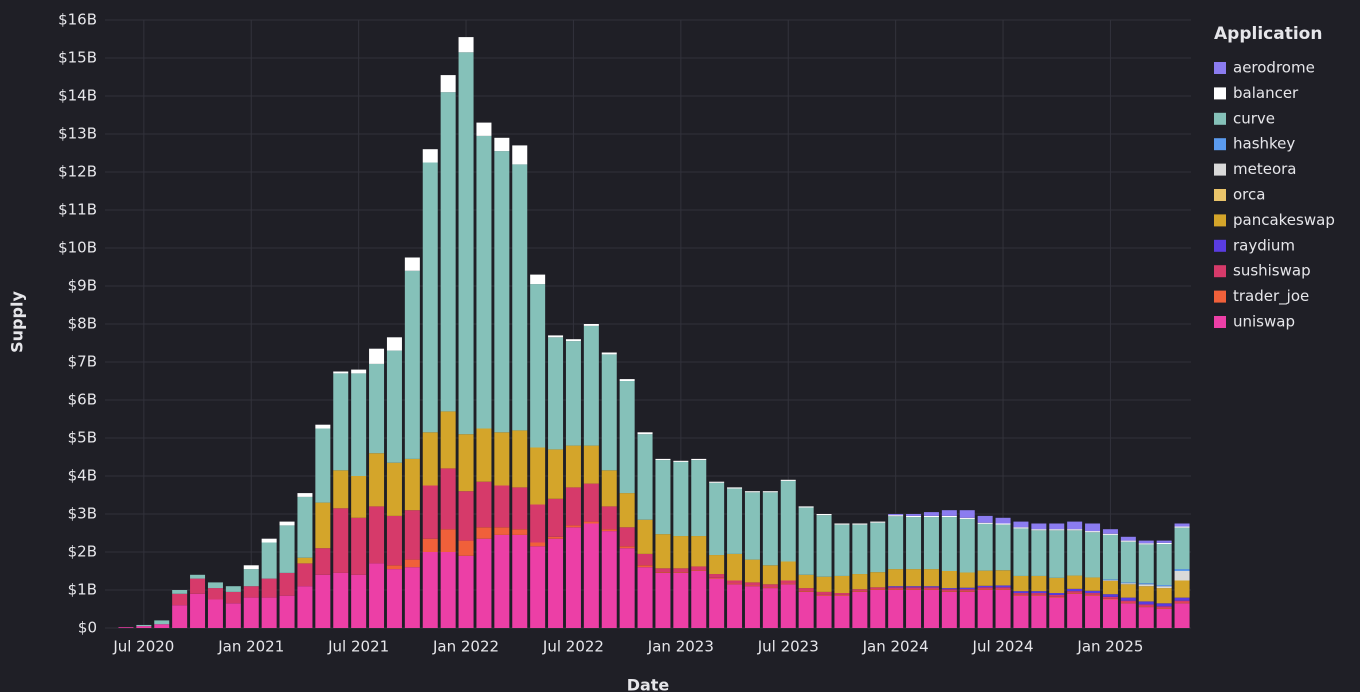  What do you see at coordinates (77, 210) in the screenshot?
I see `y-tick-label: $11B` at bounding box center [77, 210].